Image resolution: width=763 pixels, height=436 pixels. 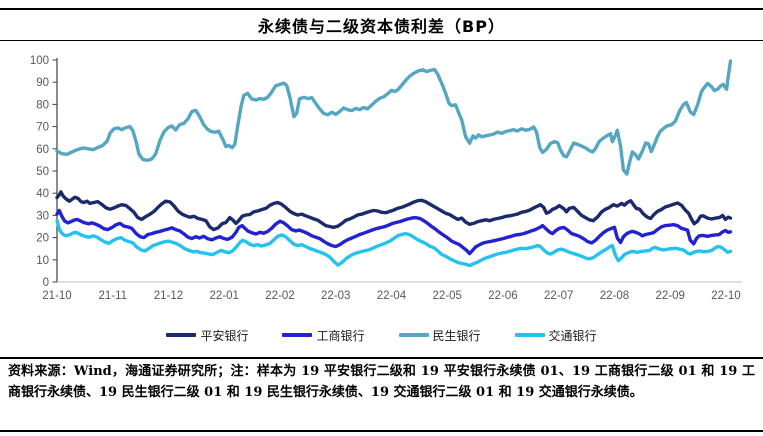 What do you see at coordinates (279, 296) in the screenshot?
I see `x-tick-label: 22-02` at bounding box center [279, 296].